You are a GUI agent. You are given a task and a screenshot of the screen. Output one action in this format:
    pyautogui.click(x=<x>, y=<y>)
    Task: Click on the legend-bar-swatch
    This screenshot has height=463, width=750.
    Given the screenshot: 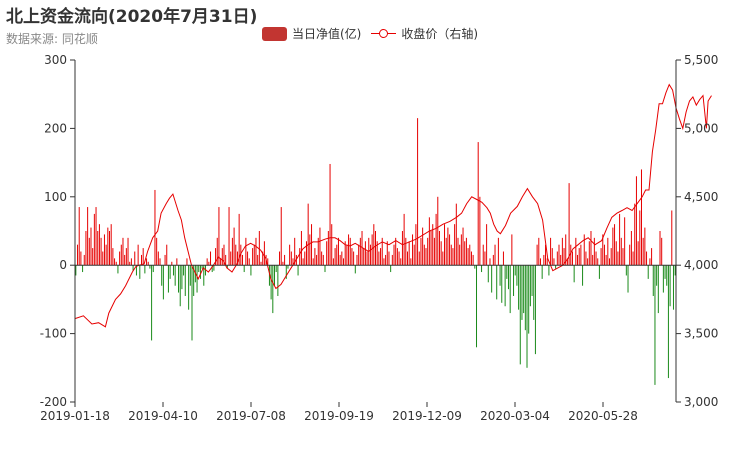 What is the action you would take?
    pyautogui.click(x=274, y=33)
    